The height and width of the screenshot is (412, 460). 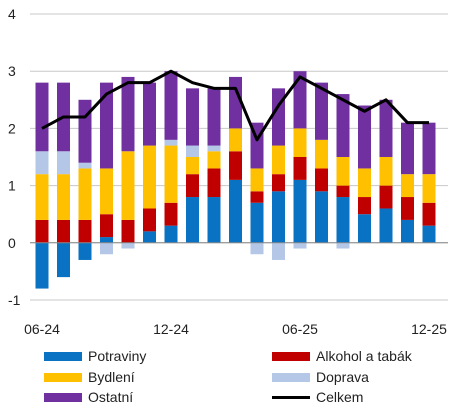 I want to click on legend-item-ostatni: Ostatní, so click(x=88, y=397).